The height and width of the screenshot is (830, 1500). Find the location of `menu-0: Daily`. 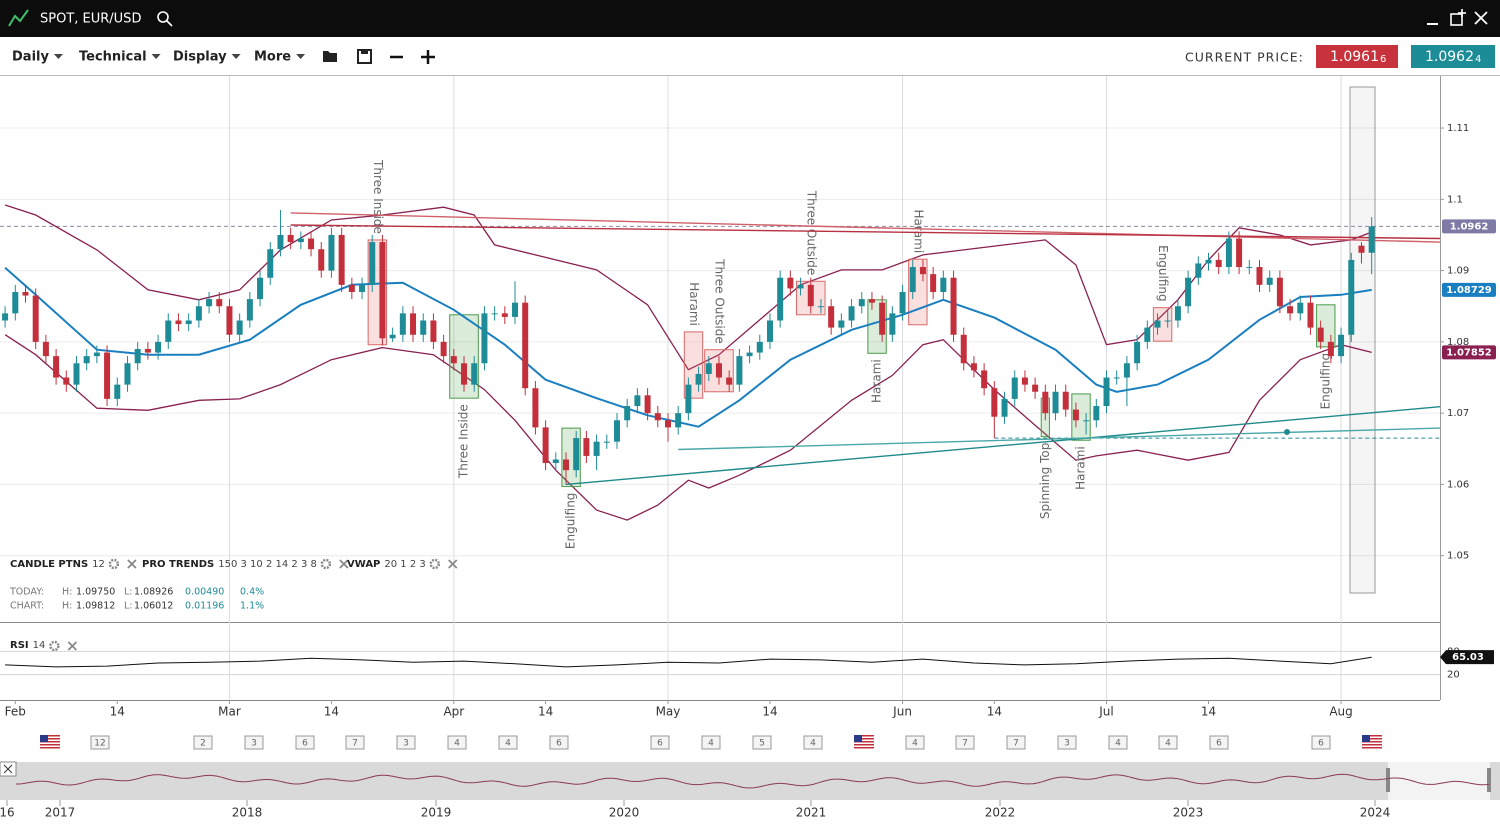

menu-0: Daily is located at coordinates (30, 57).